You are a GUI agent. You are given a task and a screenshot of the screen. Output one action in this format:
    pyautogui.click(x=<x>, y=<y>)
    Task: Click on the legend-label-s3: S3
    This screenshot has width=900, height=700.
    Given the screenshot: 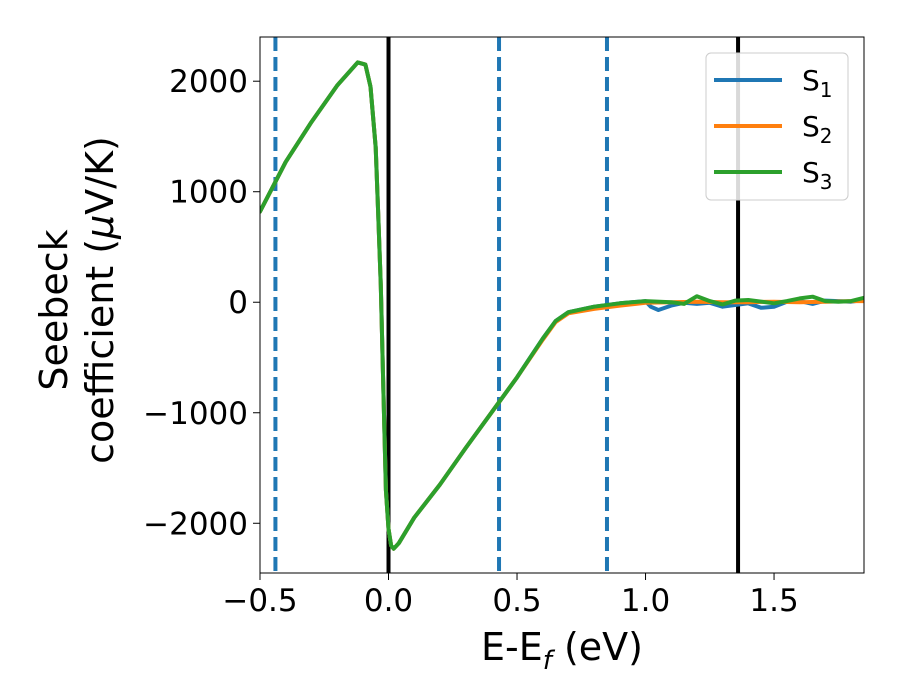 What is the action you would take?
    pyautogui.click(x=817, y=175)
    